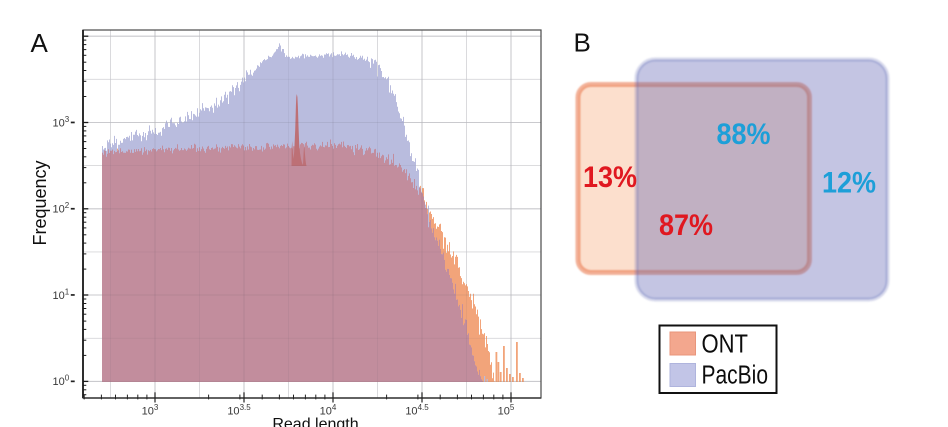 Image resolution: width=948 pixels, height=427 pixels. What do you see at coordinates (582, 43) in the screenshot?
I see `svg-text: B` at bounding box center [582, 43].